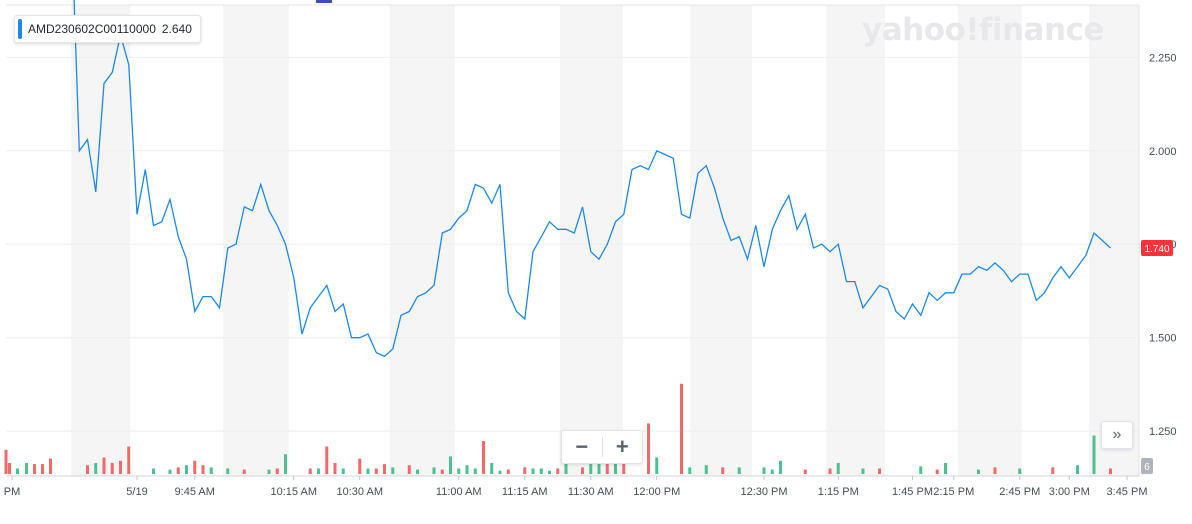 Image resolution: width=1192 pixels, height=524 pixels. Describe the element at coordinates (763, 492) in the screenshot. I see `x-tick-label: 12:30 PM` at that location.